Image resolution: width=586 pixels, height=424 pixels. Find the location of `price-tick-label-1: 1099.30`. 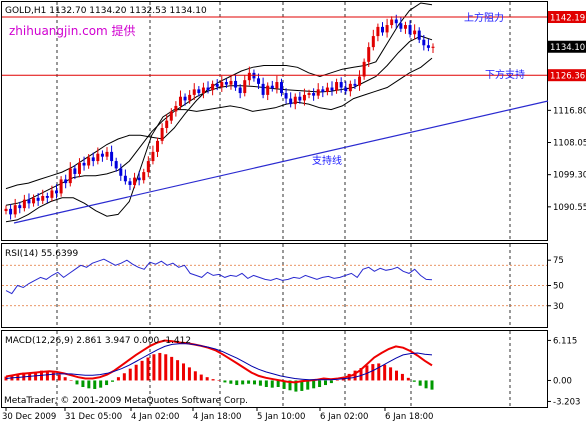

price-tick-label-1: 1099.30 is located at coordinates (569, 176).